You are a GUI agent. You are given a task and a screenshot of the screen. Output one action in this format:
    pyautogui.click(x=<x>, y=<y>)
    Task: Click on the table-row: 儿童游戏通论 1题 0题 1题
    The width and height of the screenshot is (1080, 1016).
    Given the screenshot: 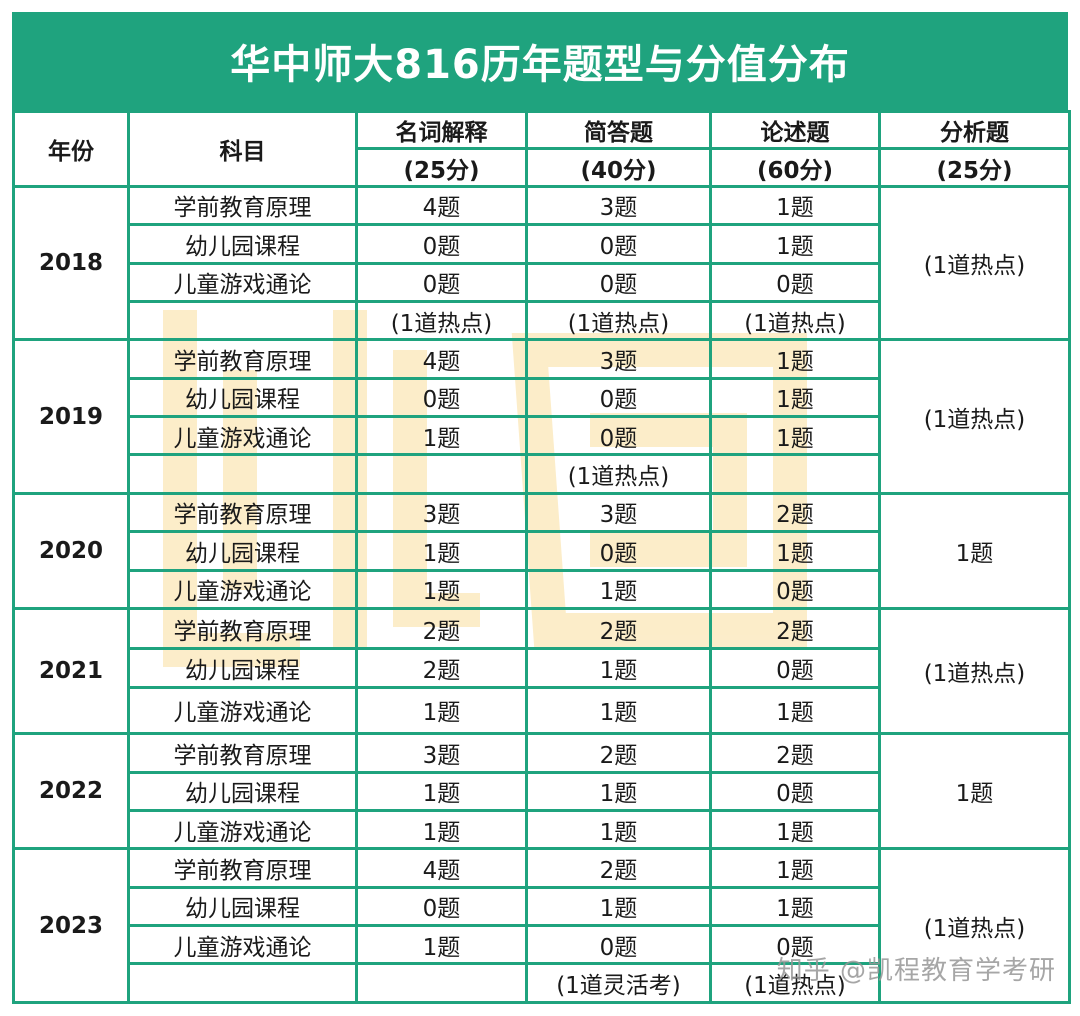 What is the action you would take?
    pyautogui.click(x=542, y=435)
    